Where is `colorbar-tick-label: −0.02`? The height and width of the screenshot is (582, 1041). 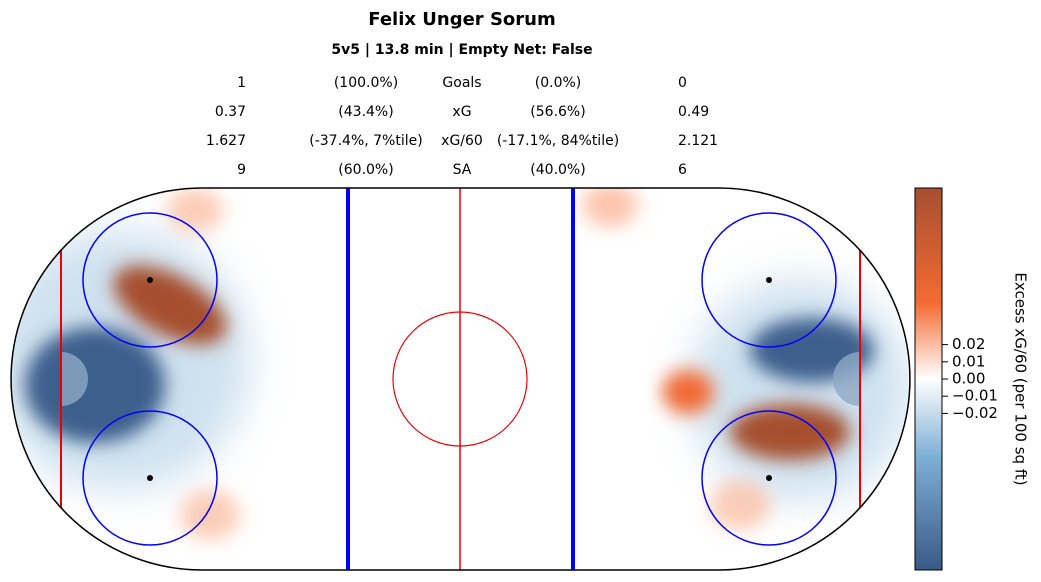
colorbar-tick-label: −0.02 is located at coordinates (975, 413).